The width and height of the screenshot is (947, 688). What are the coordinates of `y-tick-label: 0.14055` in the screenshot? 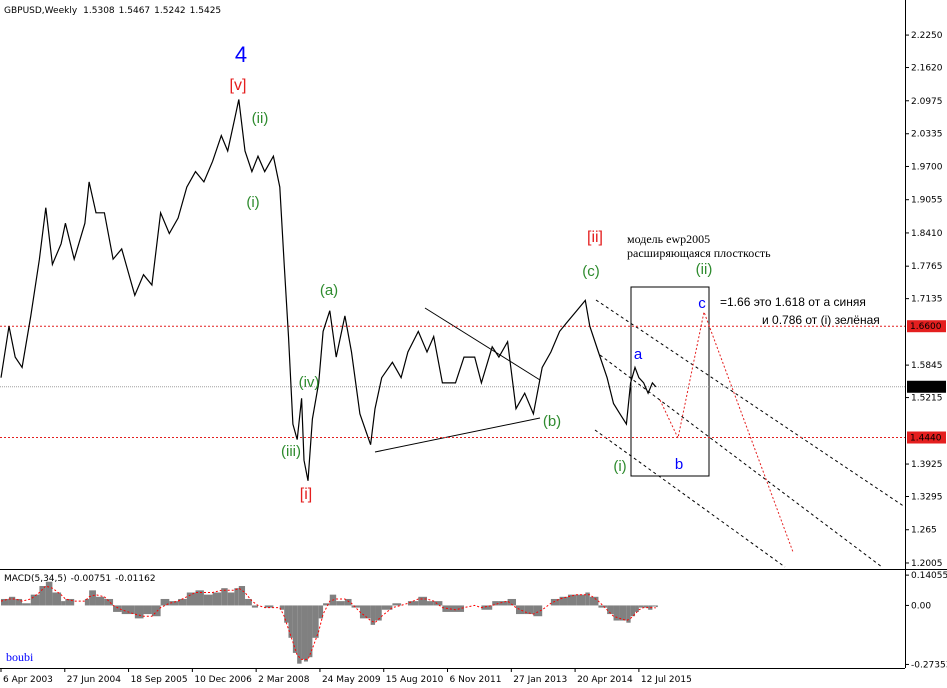 It's located at (929, 576).